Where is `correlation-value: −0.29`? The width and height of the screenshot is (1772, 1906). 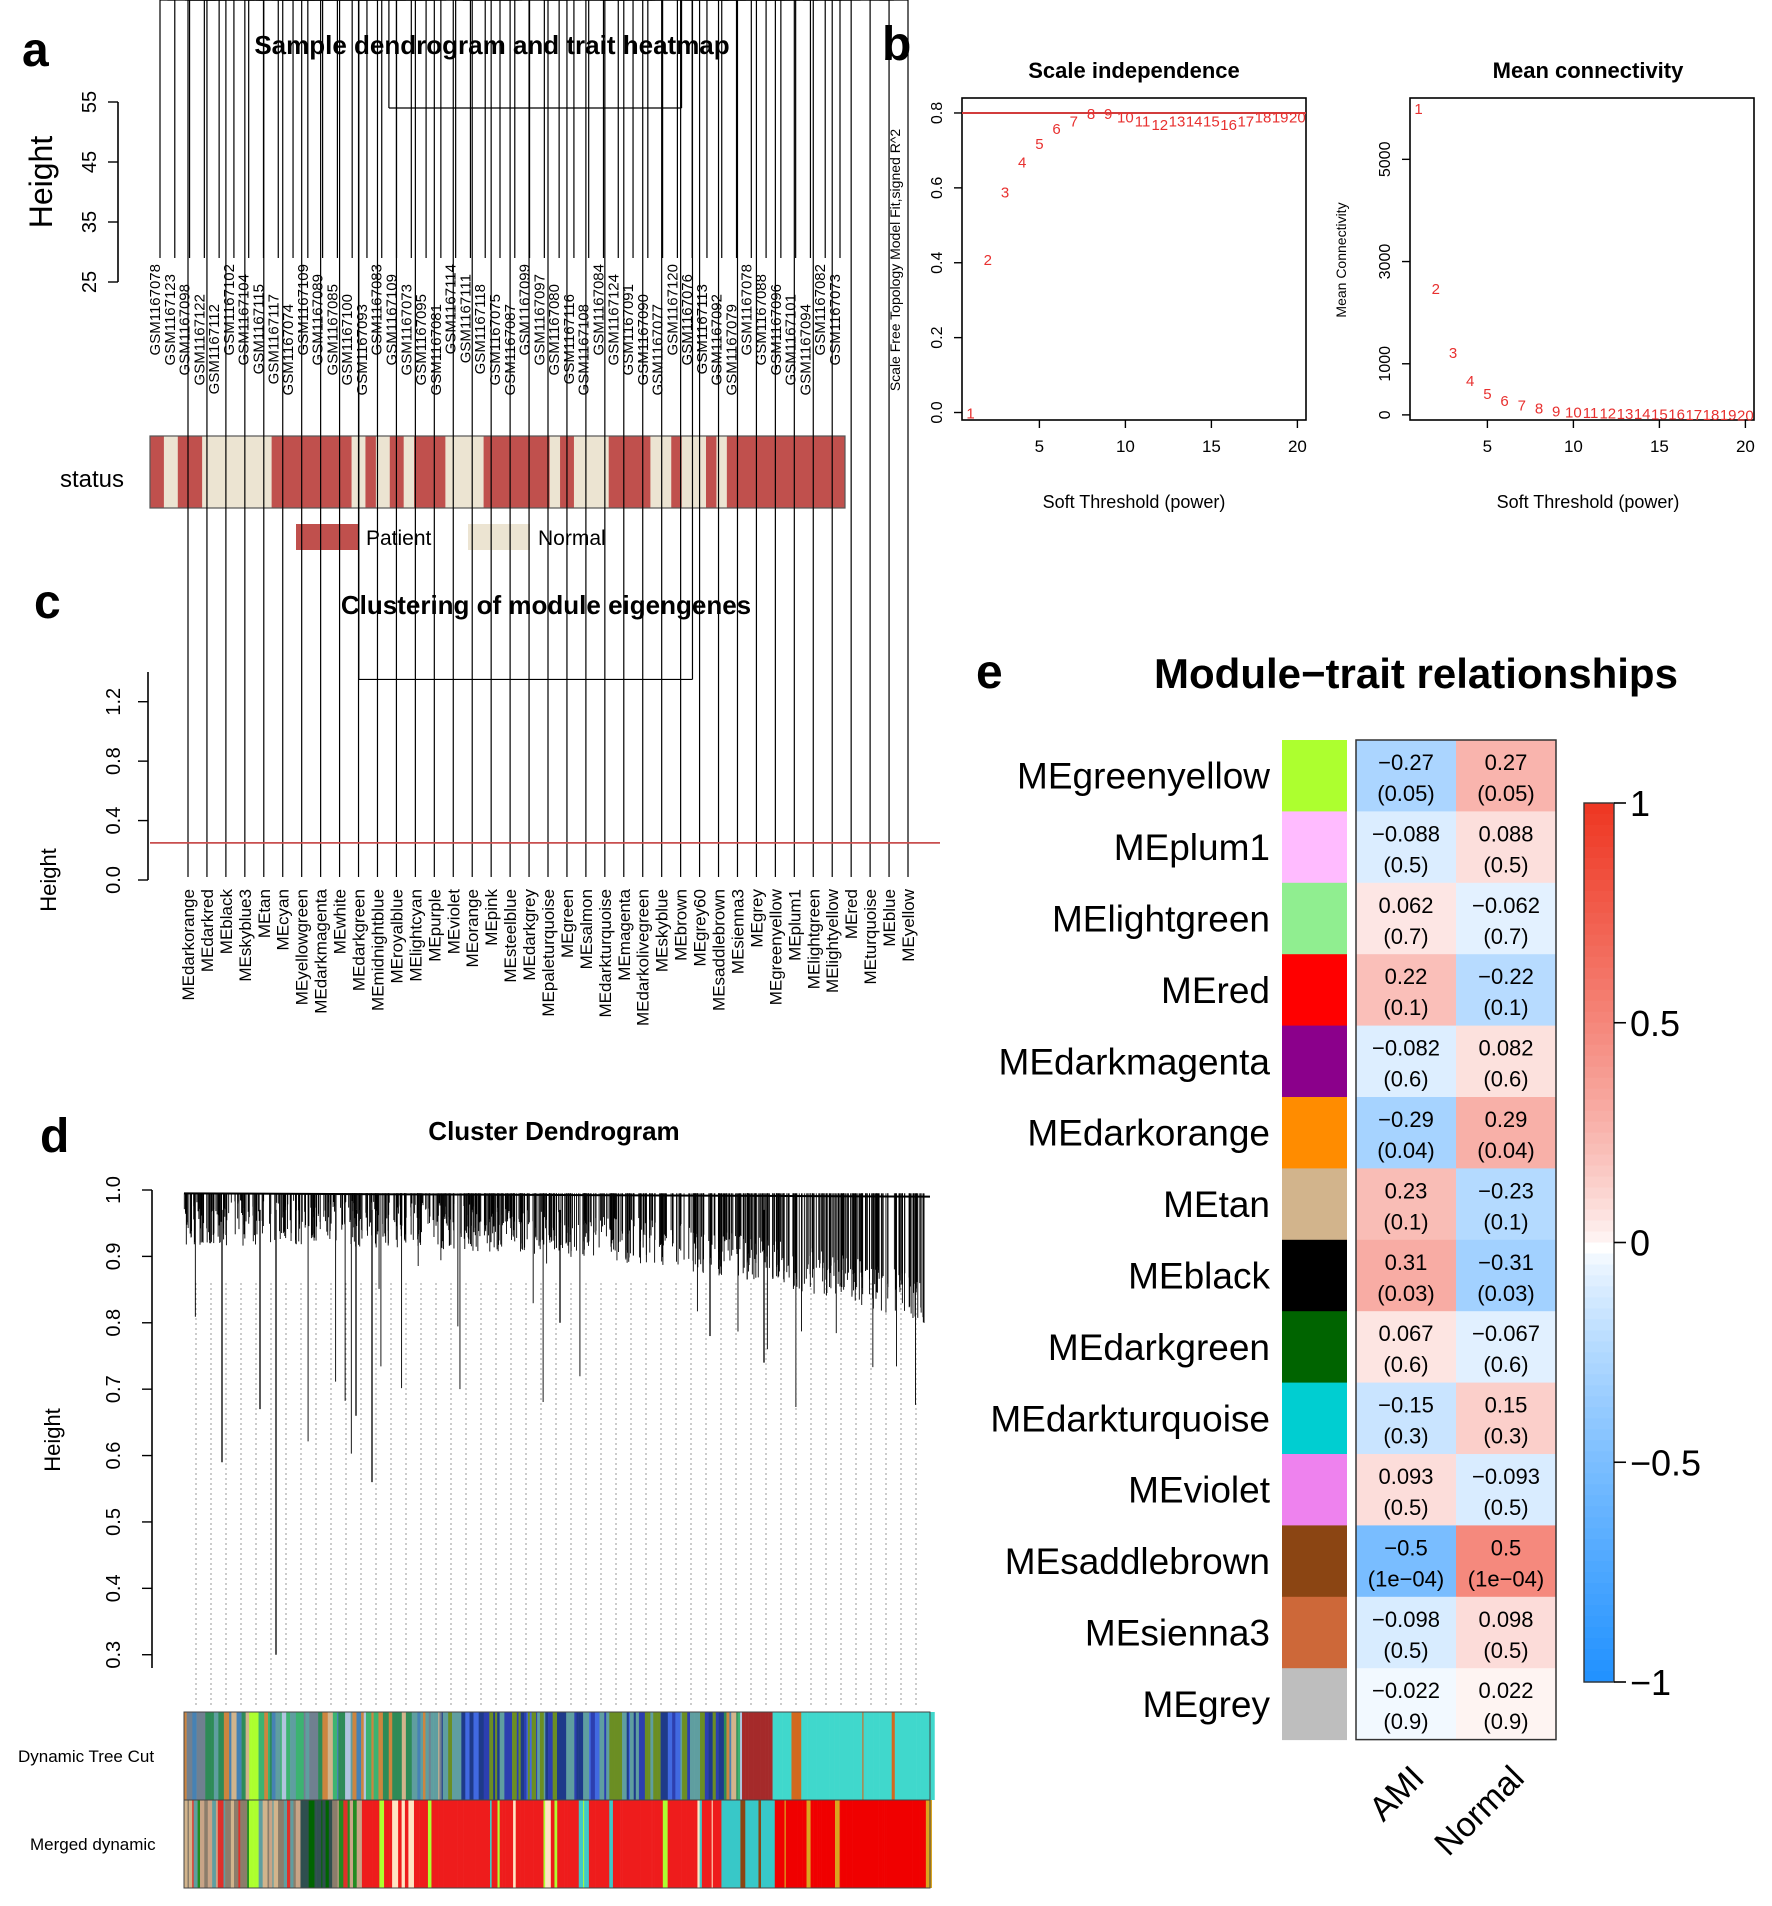 correlation-value: −0.29 is located at coordinates (1406, 1119).